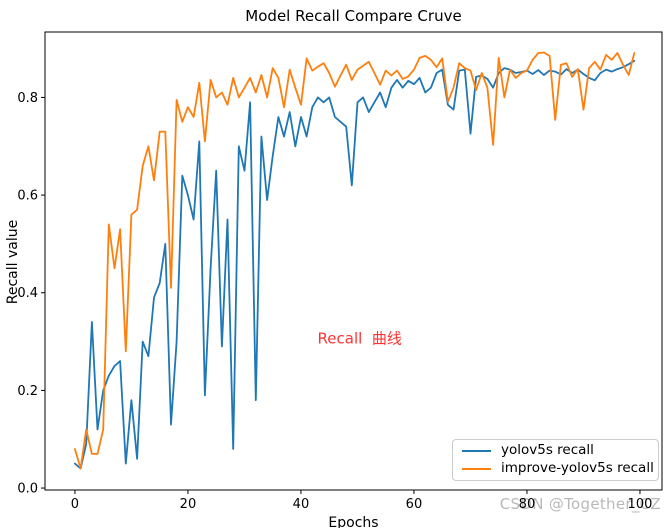 Image resolution: width=669 pixels, height=528 pixels. Describe the element at coordinates (27, 293) in the screenshot. I see `y-tick-label: 0.4` at that location.